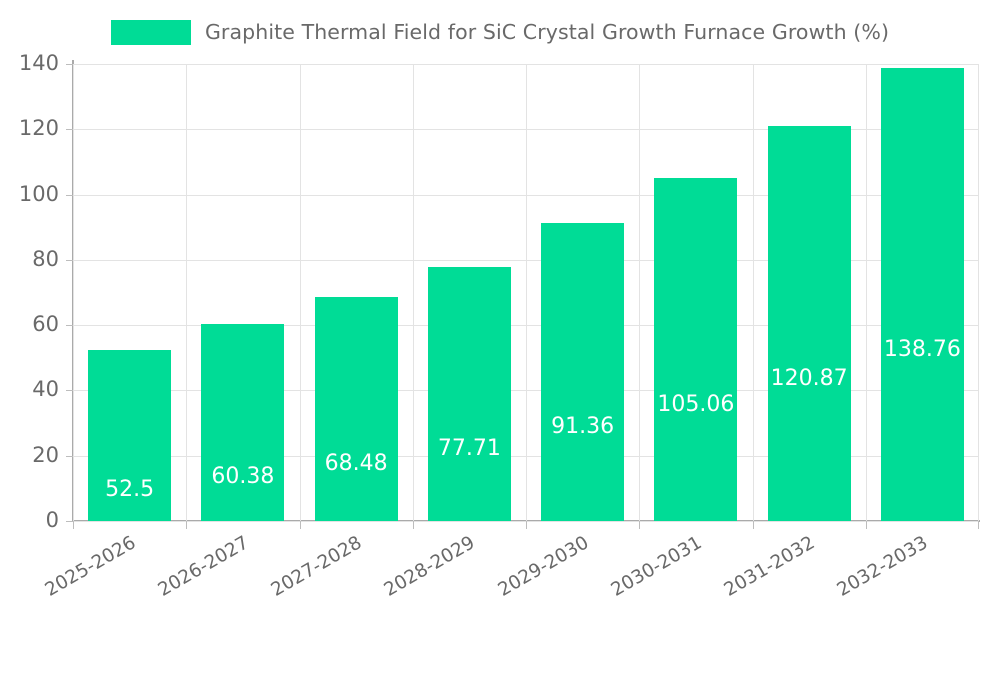 The height and width of the screenshot is (680, 1000). I want to click on y-axis-tick-label: 60, so click(45, 324).